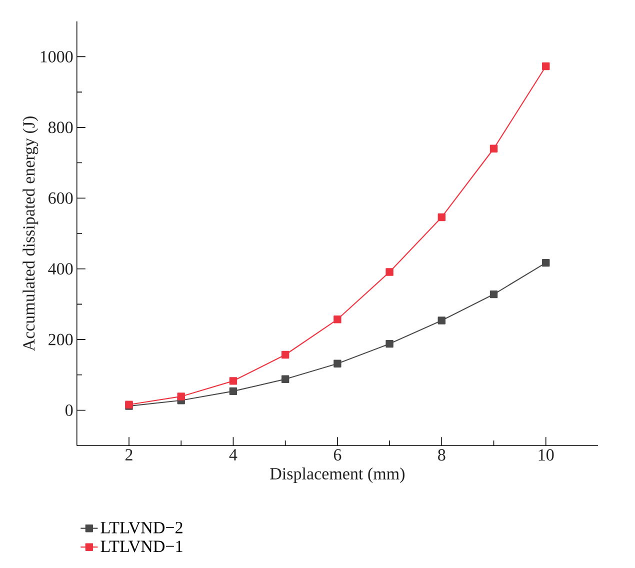 This screenshot has width=635, height=568. Describe the element at coordinates (60, 198) in the screenshot. I see `y-tick-label: 600` at that location.